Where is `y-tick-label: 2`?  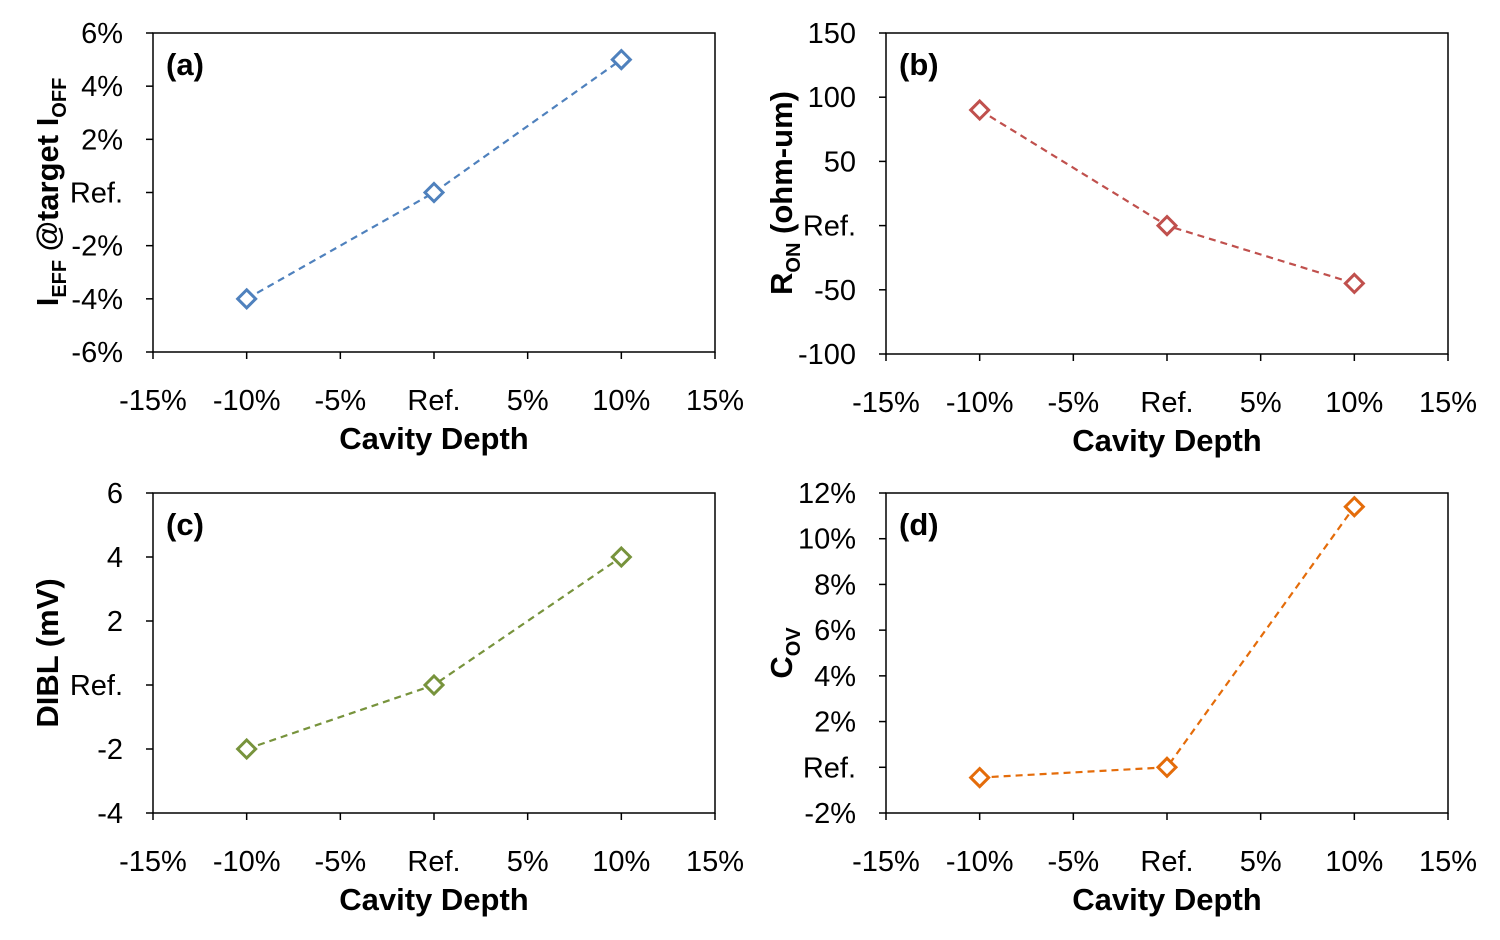
y-tick-label: 2 is located at coordinates (115, 622).